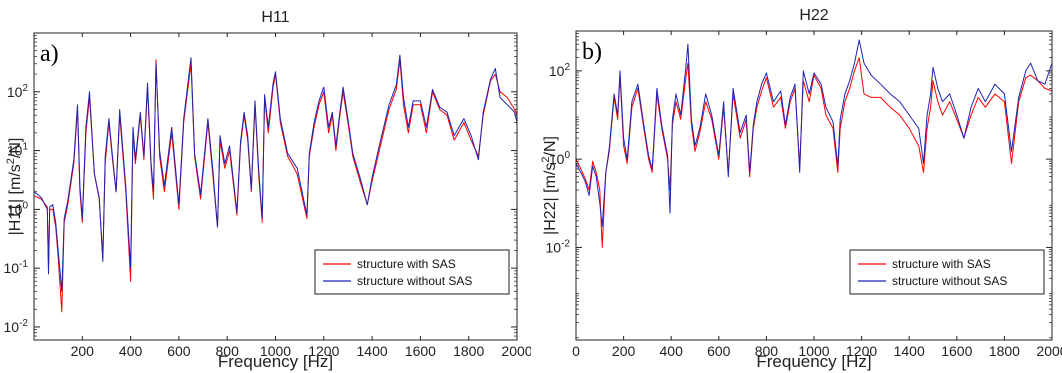 Image resolution: width=1062 pixels, height=373 pixels. Describe the element at coordinates (576, 351) in the screenshot. I see `x-tick-label: 0` at that location.